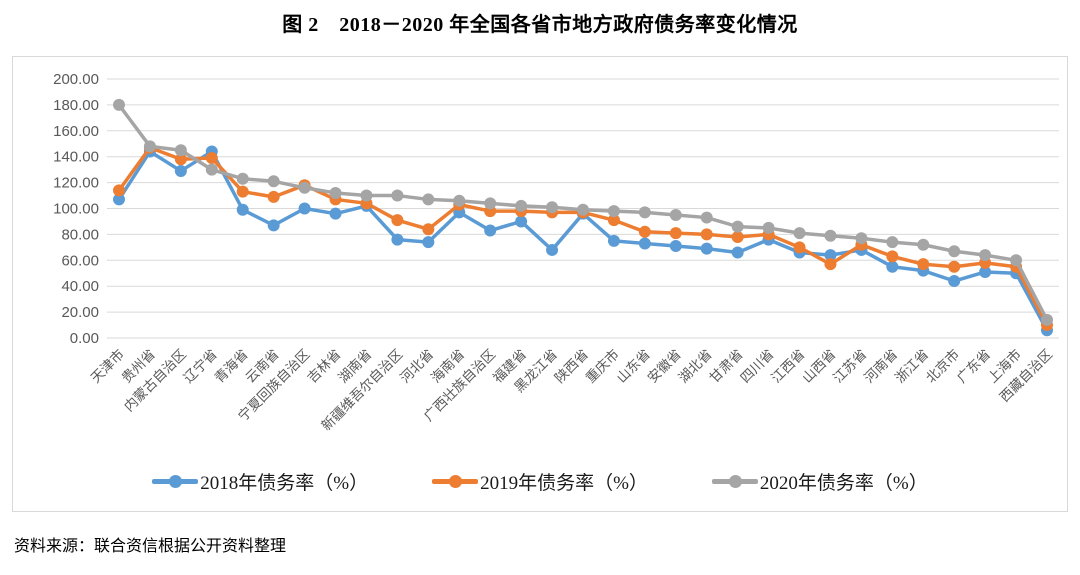  What do you see at coordinates (849, 366) in the screenshot?
I see `x-axis-category-label: 江苏省` at bounding box center [849, 366].